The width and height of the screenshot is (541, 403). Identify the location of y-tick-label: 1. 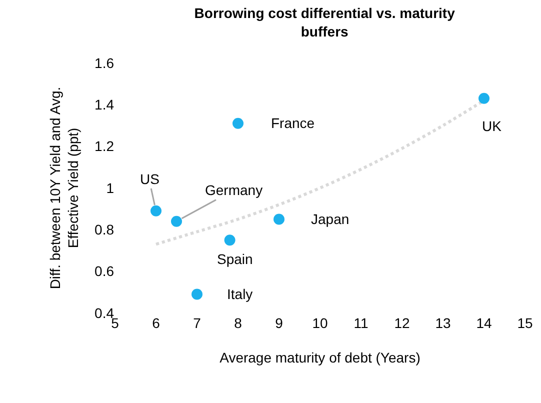
(110, 188).